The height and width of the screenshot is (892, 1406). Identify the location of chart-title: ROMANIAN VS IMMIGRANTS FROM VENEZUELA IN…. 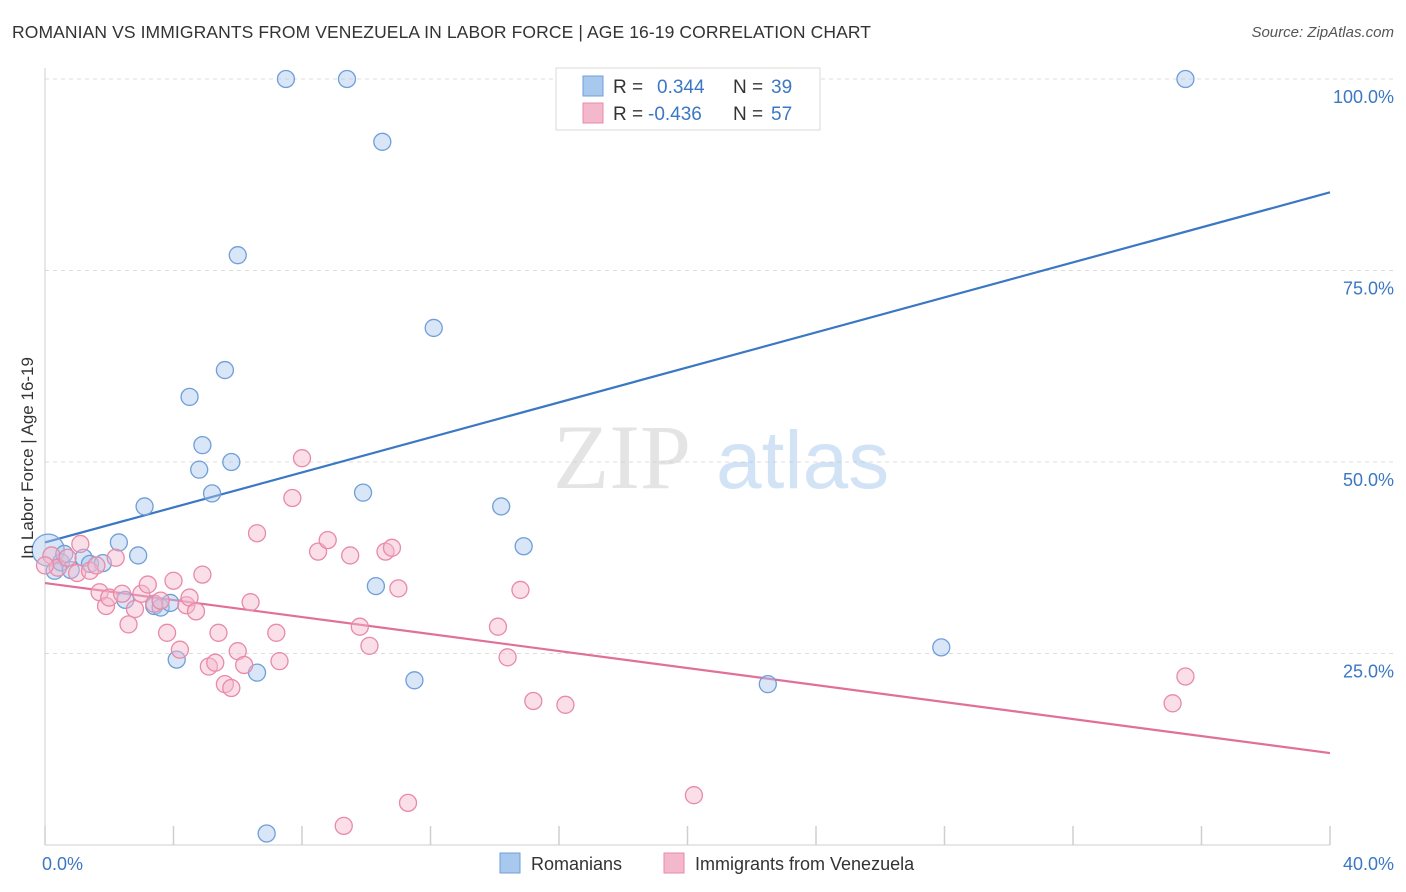
(442, 32).